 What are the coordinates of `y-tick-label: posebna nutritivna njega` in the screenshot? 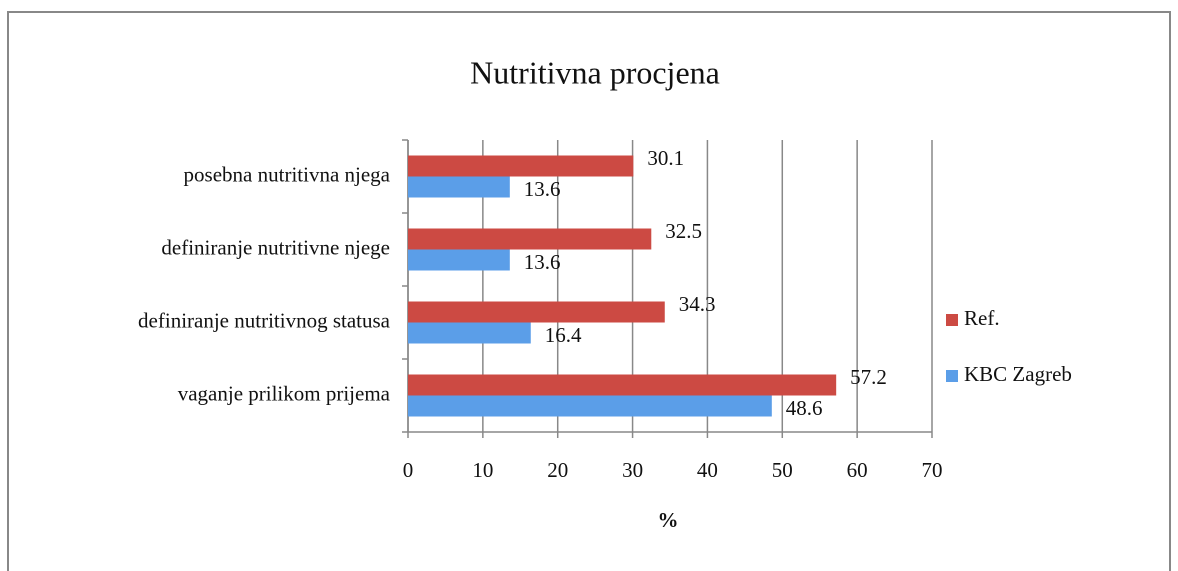 It's located at (287, 174).